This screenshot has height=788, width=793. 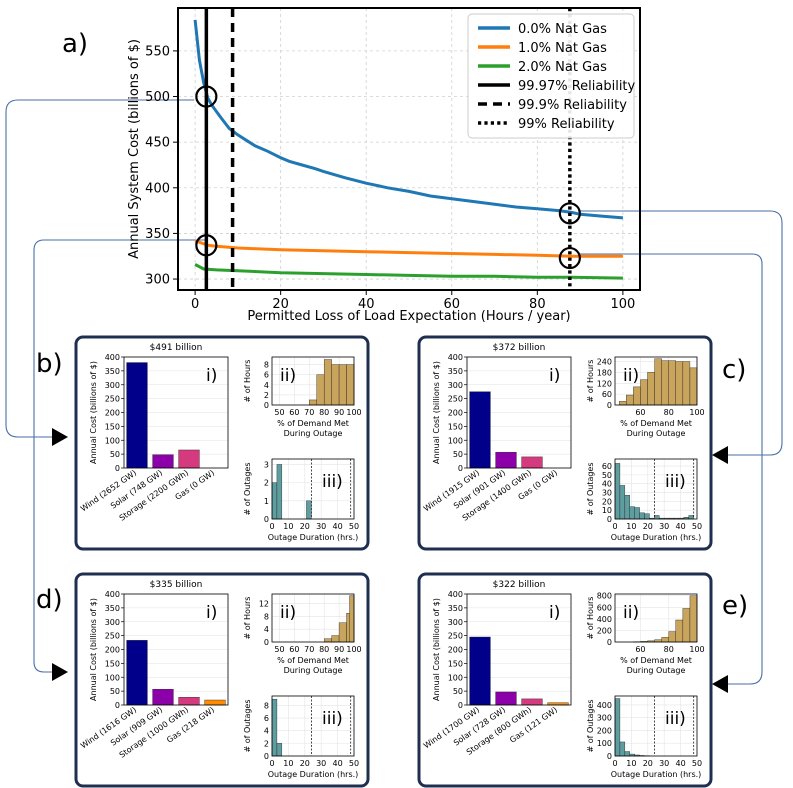 I want to click on outage-hist-y-tick-label: 0, so click(x=266, y=756).